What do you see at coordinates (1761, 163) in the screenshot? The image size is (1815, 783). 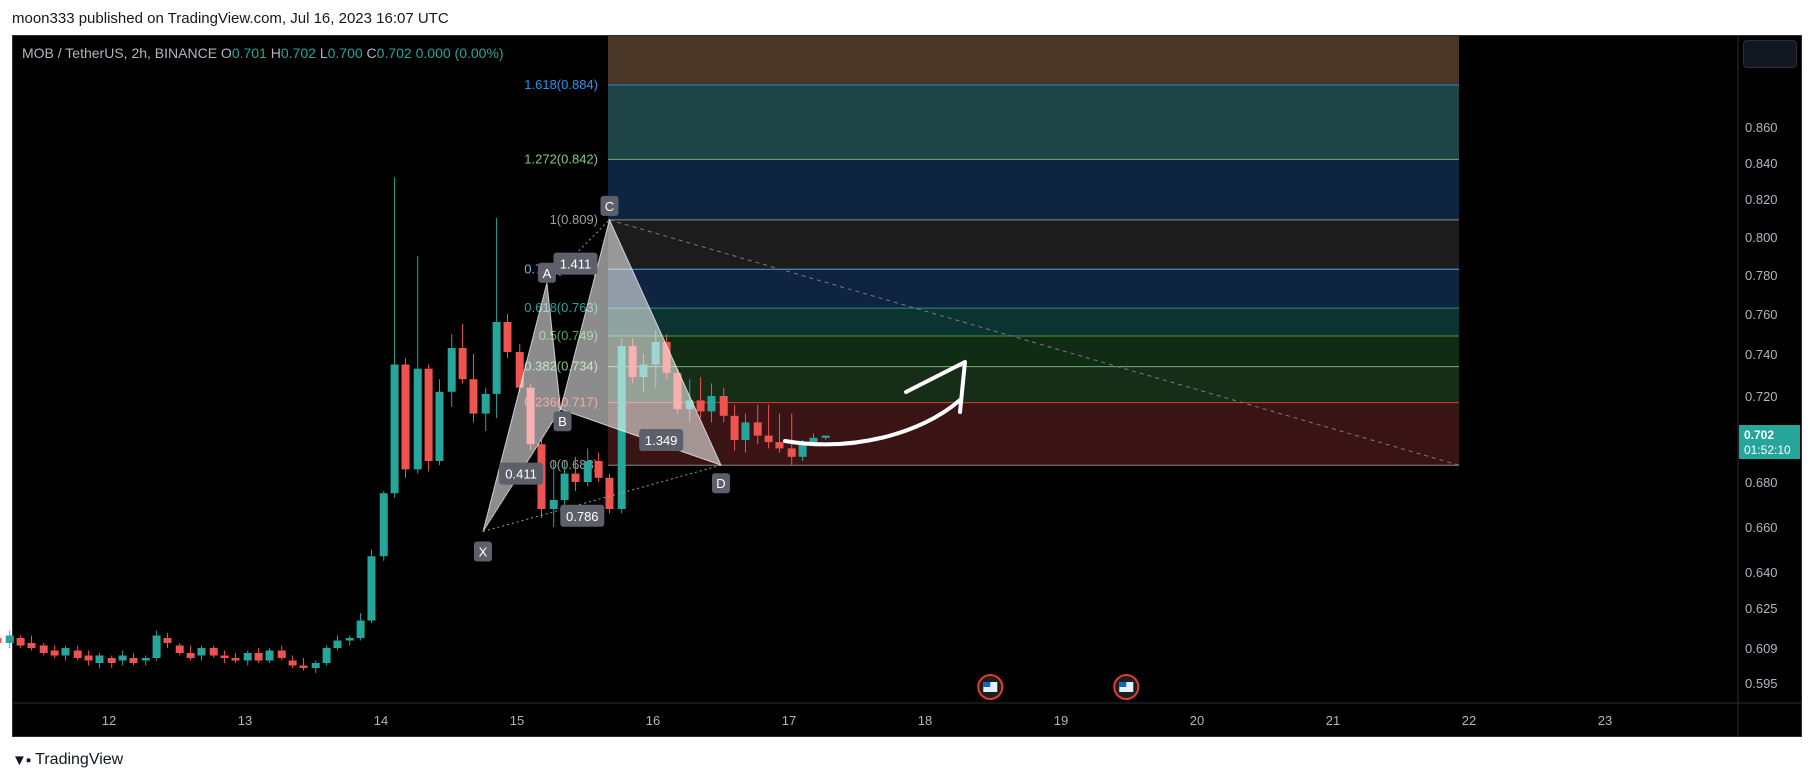 I see `price-axis-tick: 0.840` at bounding box center [1761, 163].